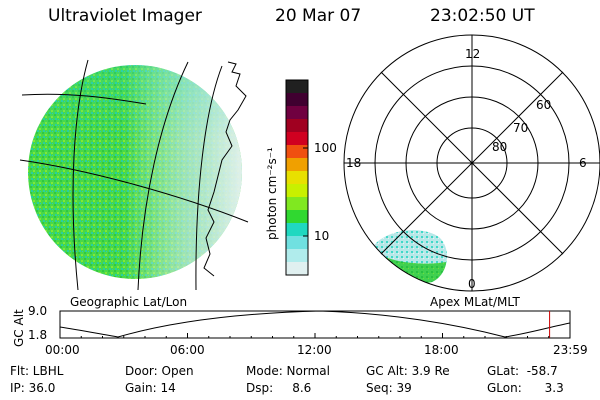  I want to click on mlat-60-label: 60, so click(544, 105).